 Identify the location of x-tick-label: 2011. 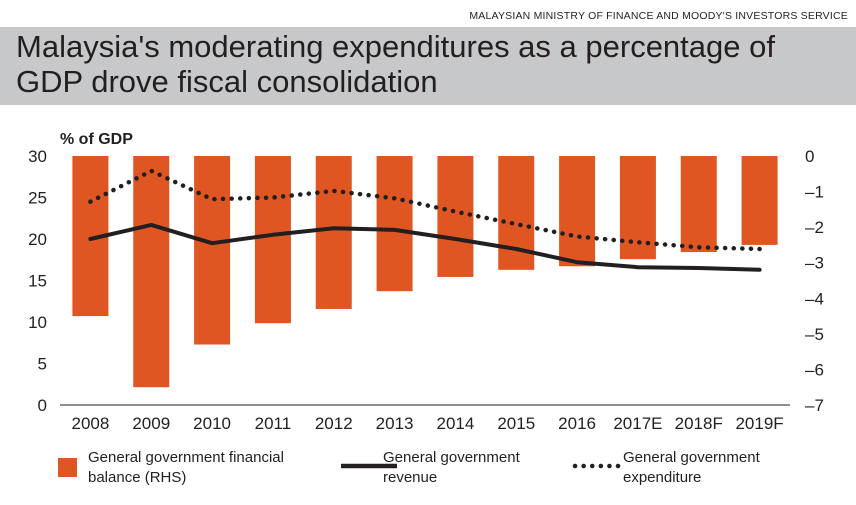
(273, 423).